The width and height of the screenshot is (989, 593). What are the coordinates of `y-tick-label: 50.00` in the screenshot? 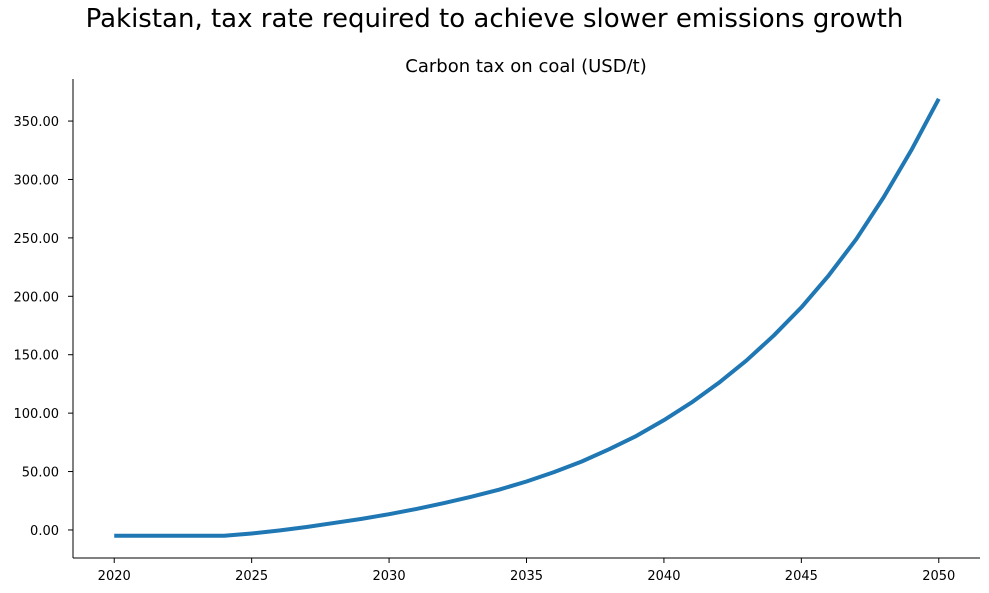 It's located at (40, 473).